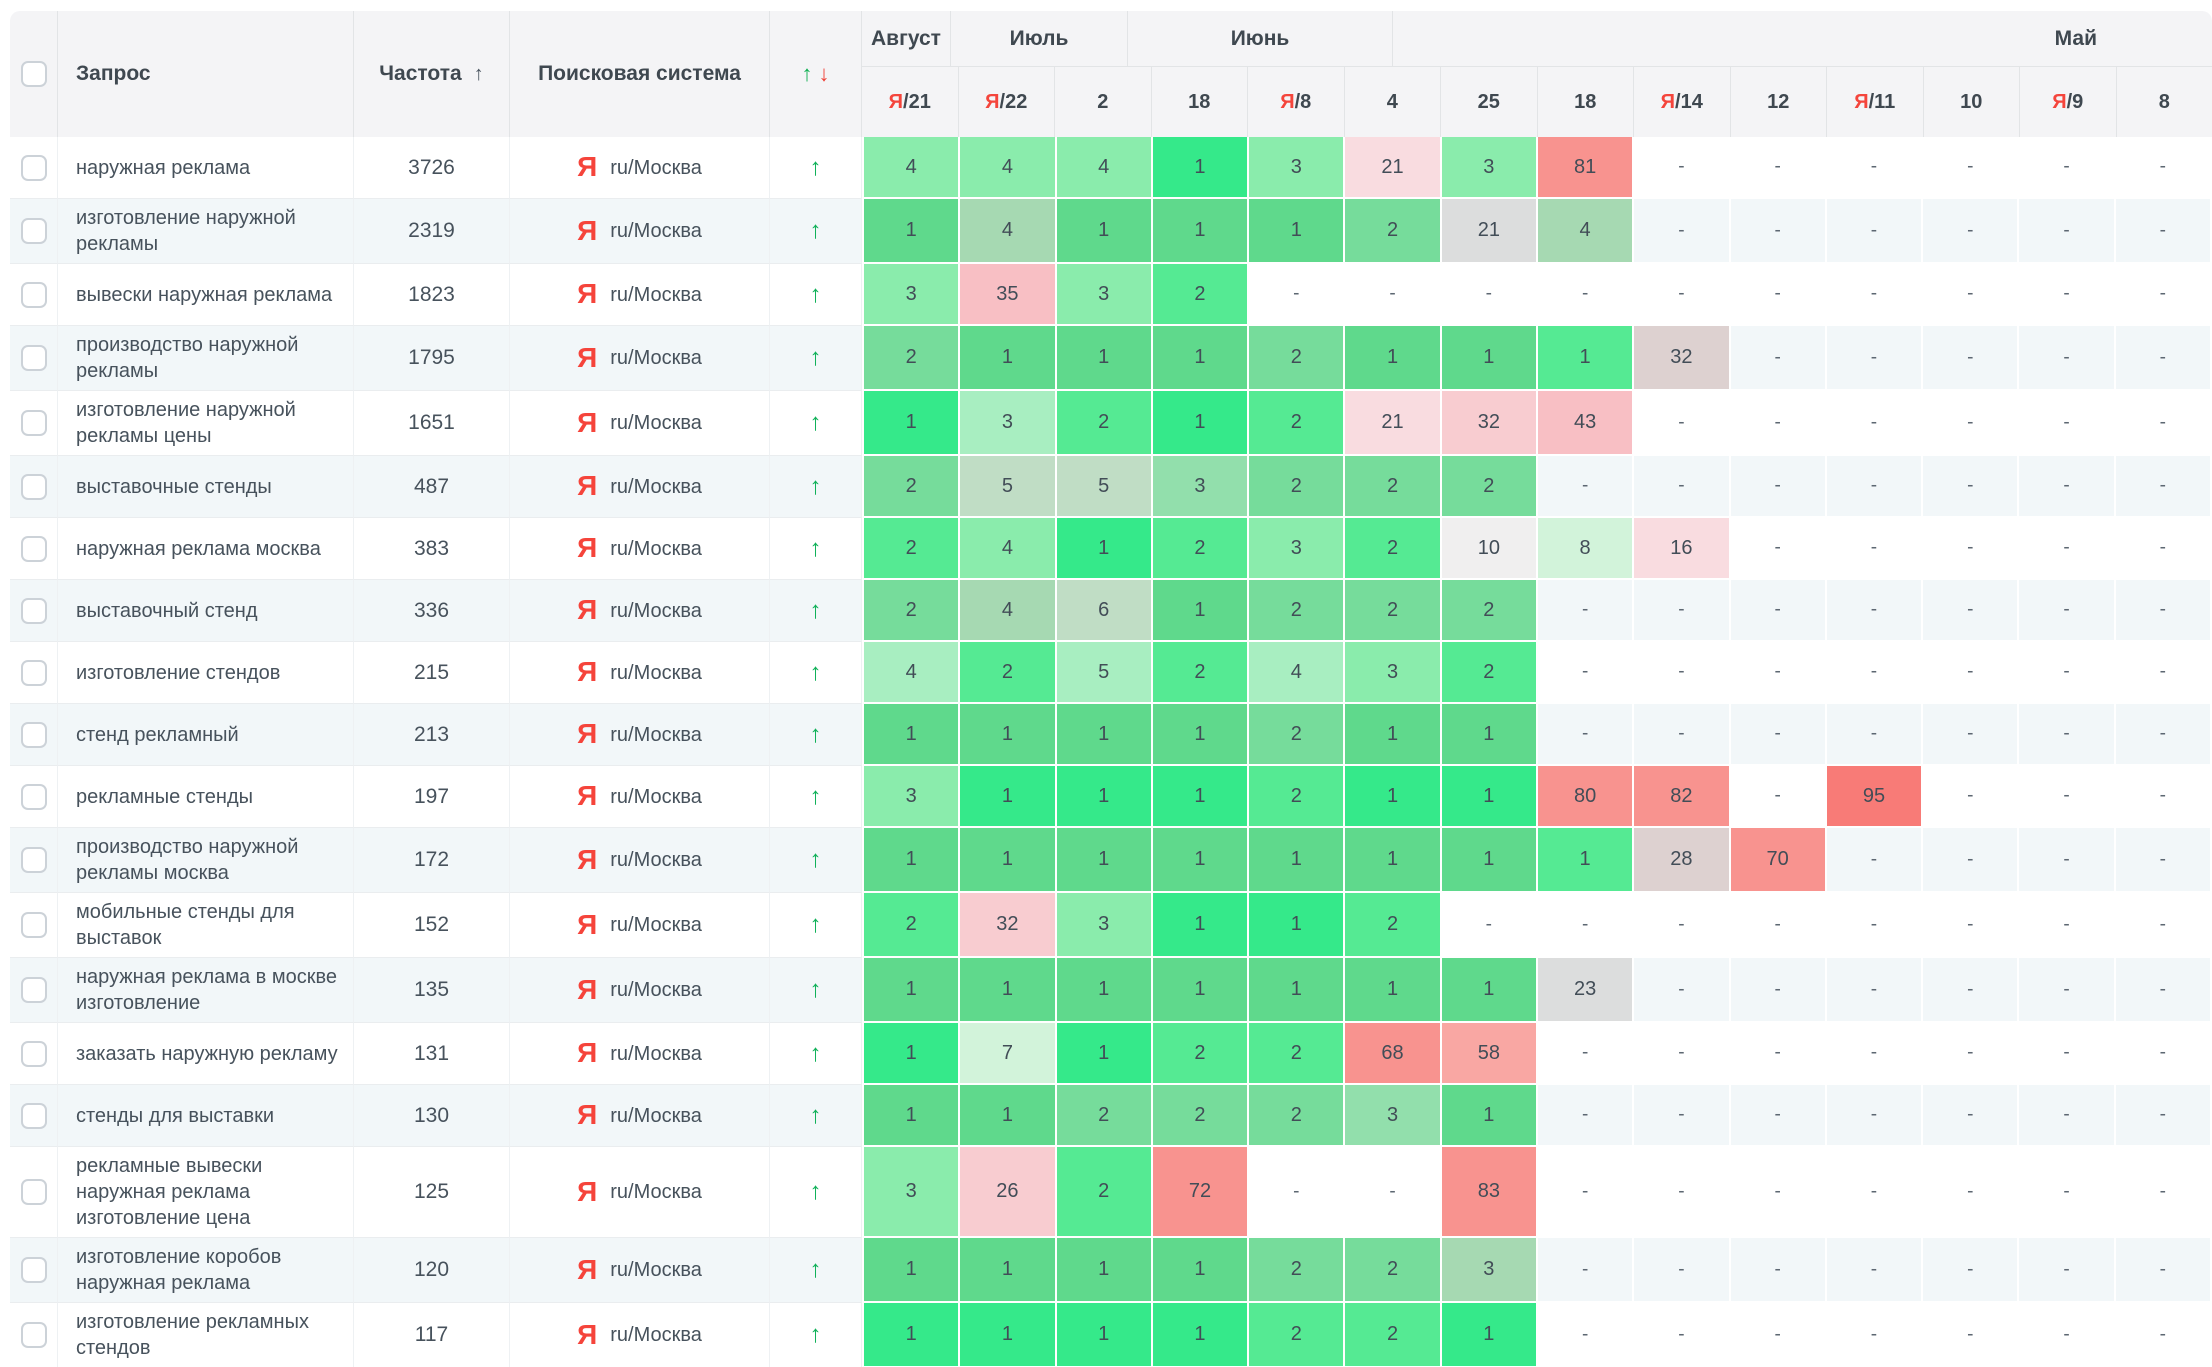  Describe the element at coordinates (186, 231) in the screenshot. I see `query-text: изготовление наружной рекламы` at that location.